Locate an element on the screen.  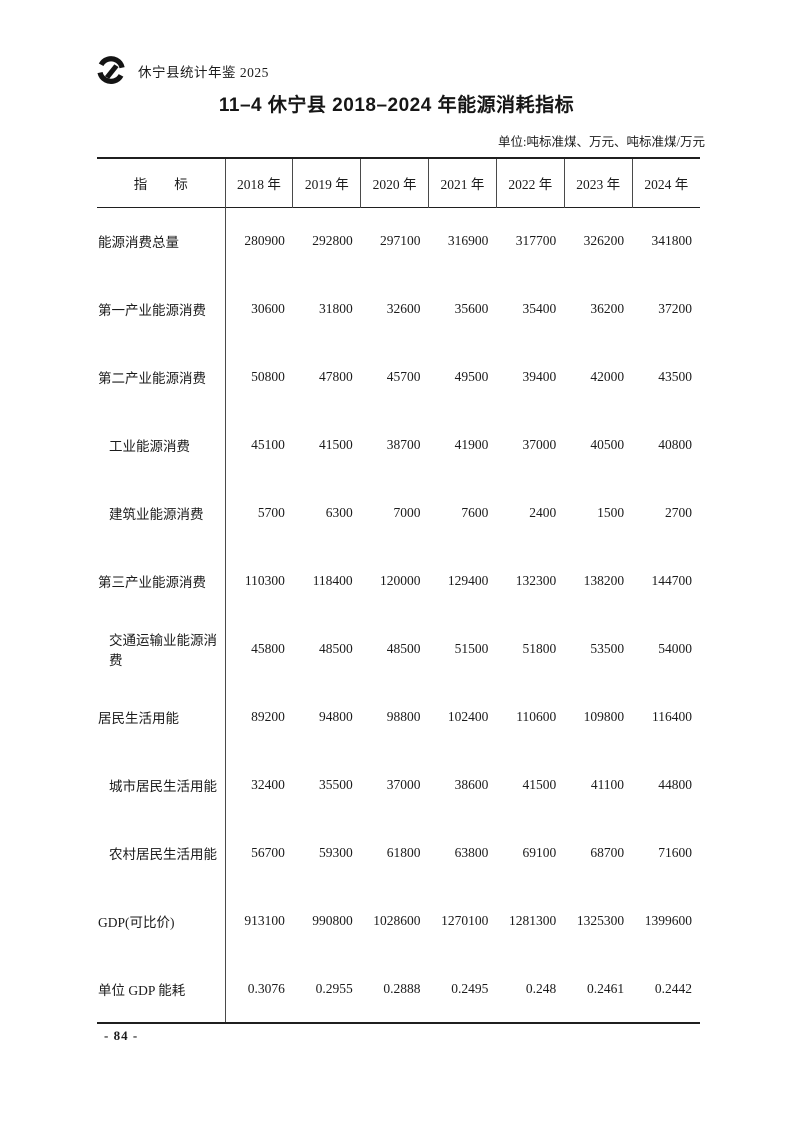
value-cell: 0.2955 is located at coordinates (334, 988).